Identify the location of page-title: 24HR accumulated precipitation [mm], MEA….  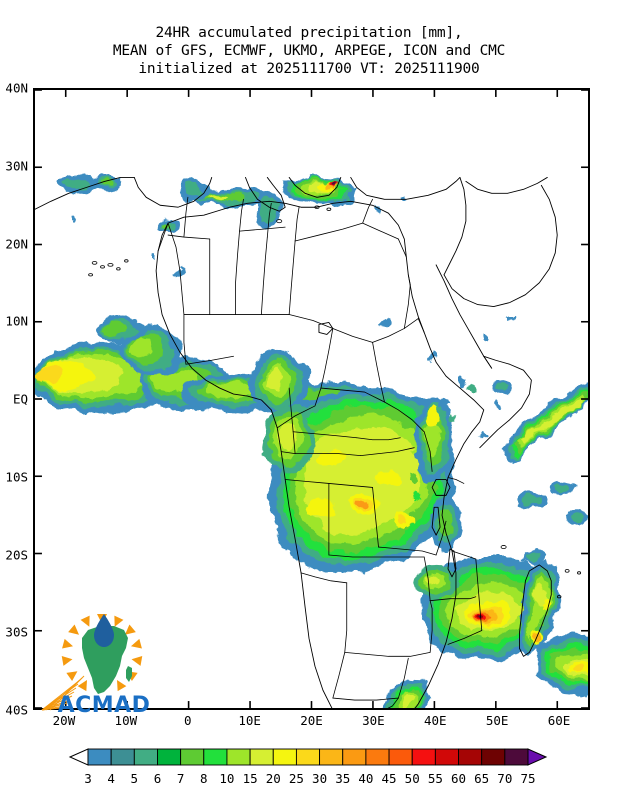
(309, 51).